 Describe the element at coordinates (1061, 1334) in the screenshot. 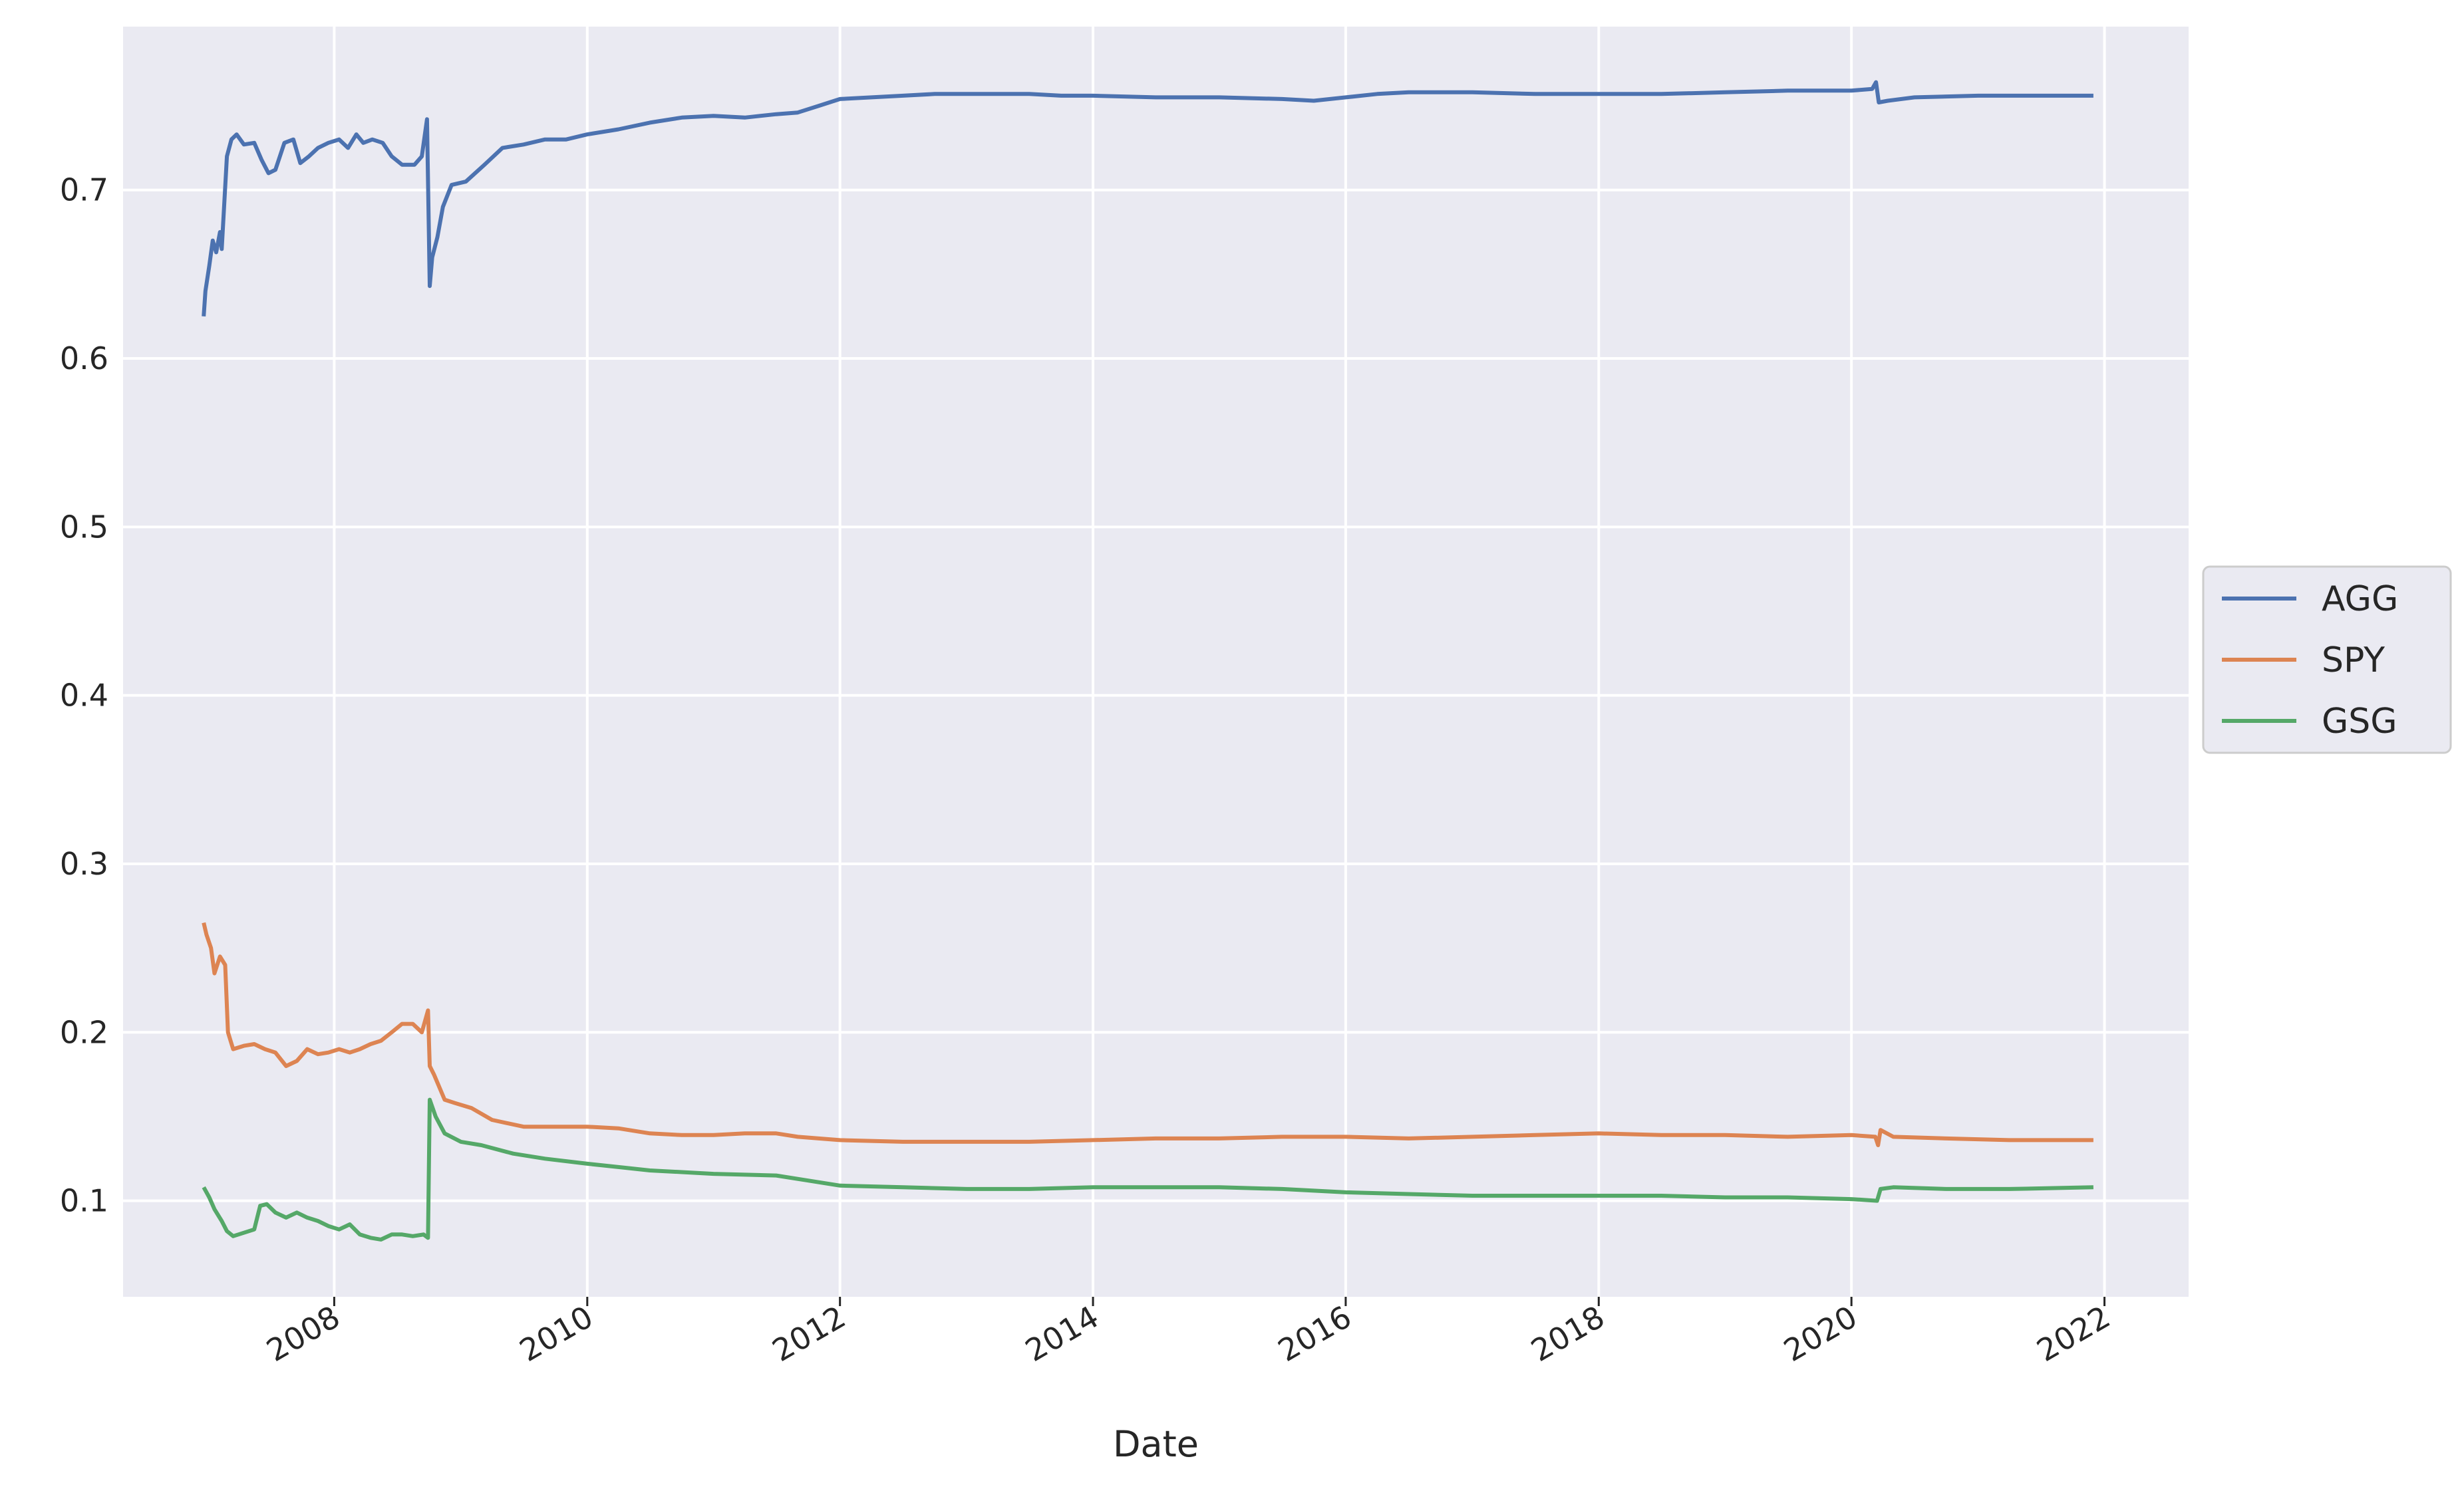

I see `x-tick-label: 2014` at that location.